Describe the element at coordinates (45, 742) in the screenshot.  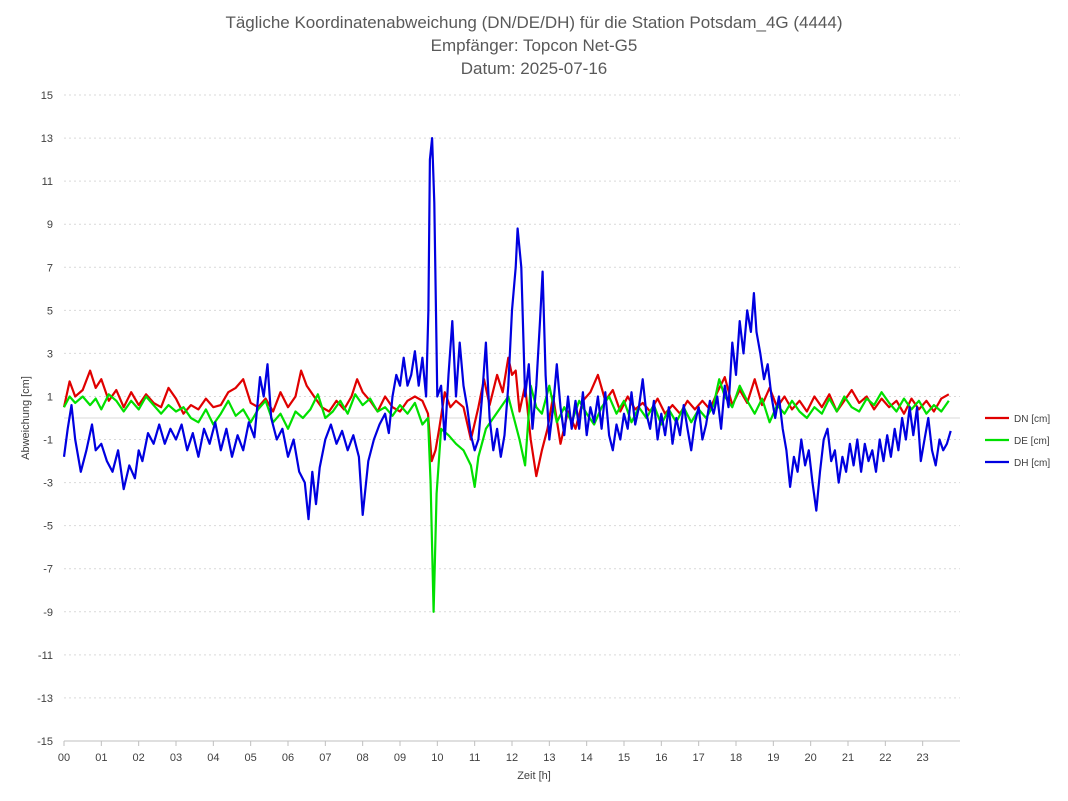
I see `y-tick-label: -15` at that location.